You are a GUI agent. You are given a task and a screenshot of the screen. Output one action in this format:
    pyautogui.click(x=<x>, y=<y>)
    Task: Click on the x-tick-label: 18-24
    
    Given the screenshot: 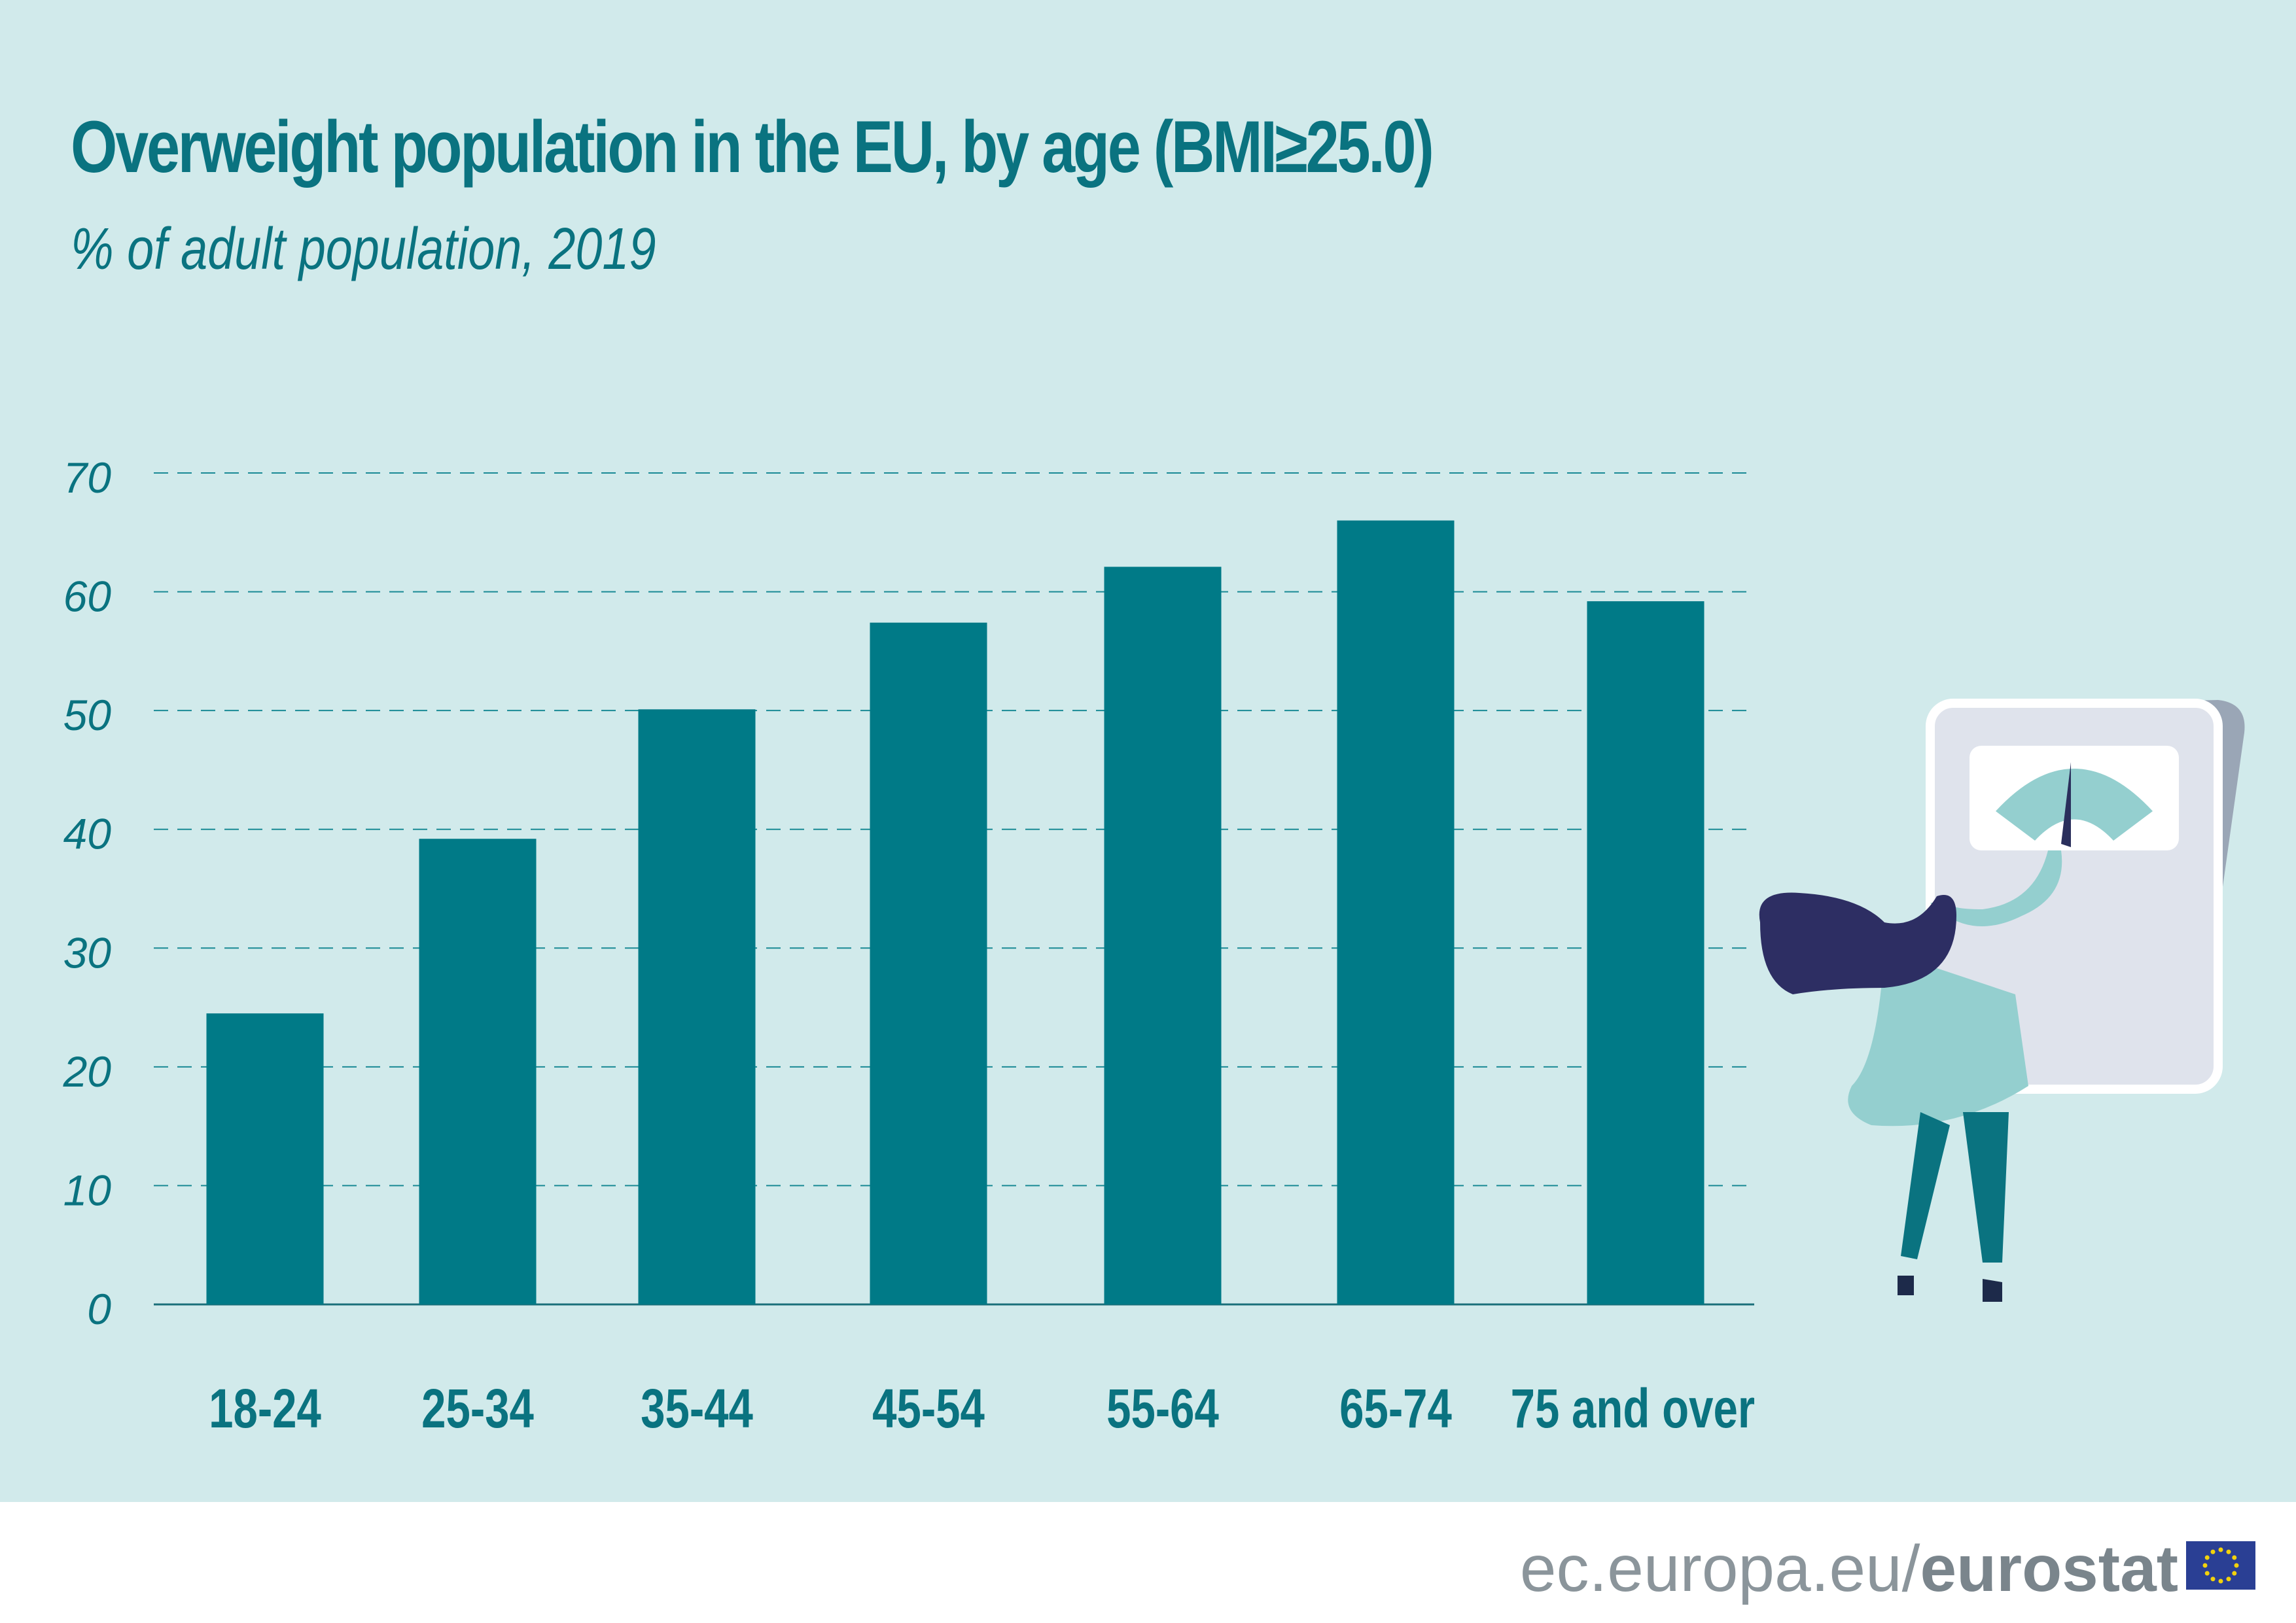 What is the action you would take?
    pyautogui.click(x=265, y=1409)
    